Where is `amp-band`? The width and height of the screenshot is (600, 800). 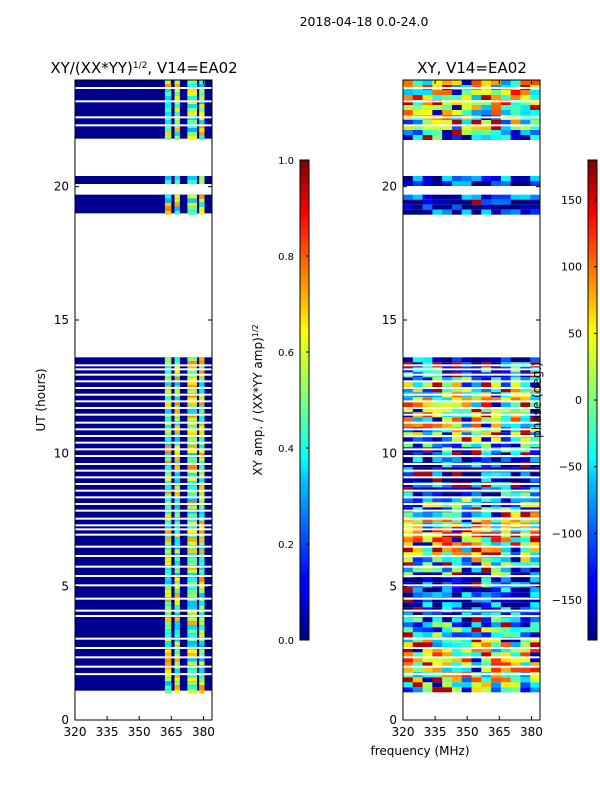 amp-band is located at coordinates (143, 180).